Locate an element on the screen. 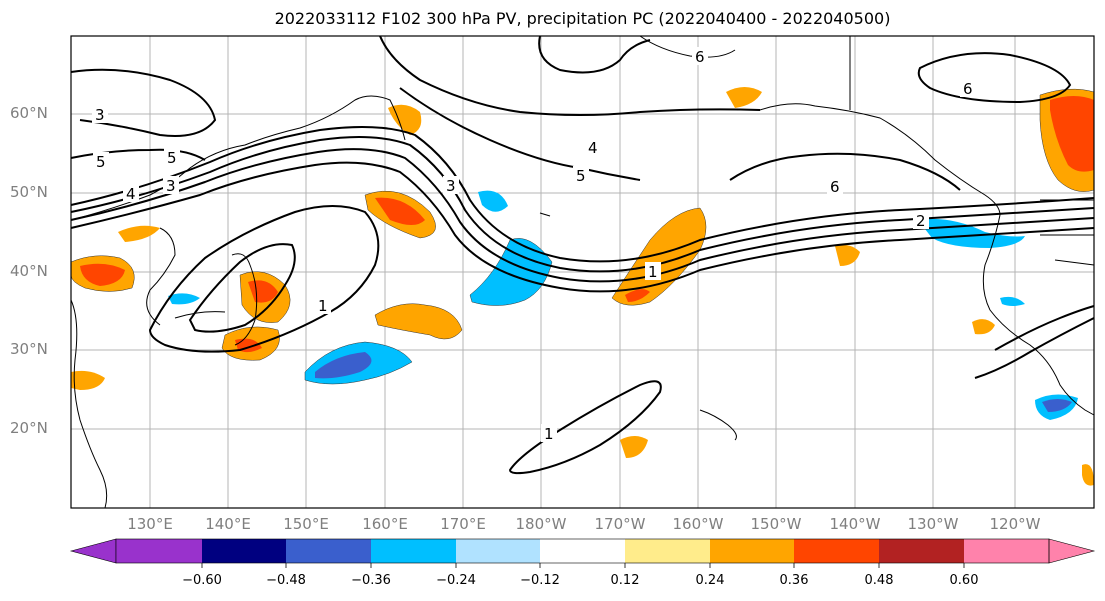 Image resolution: width=1105 pixels, height=601 pixels. lat-label: 30°N is located at coordinates (29, 349).